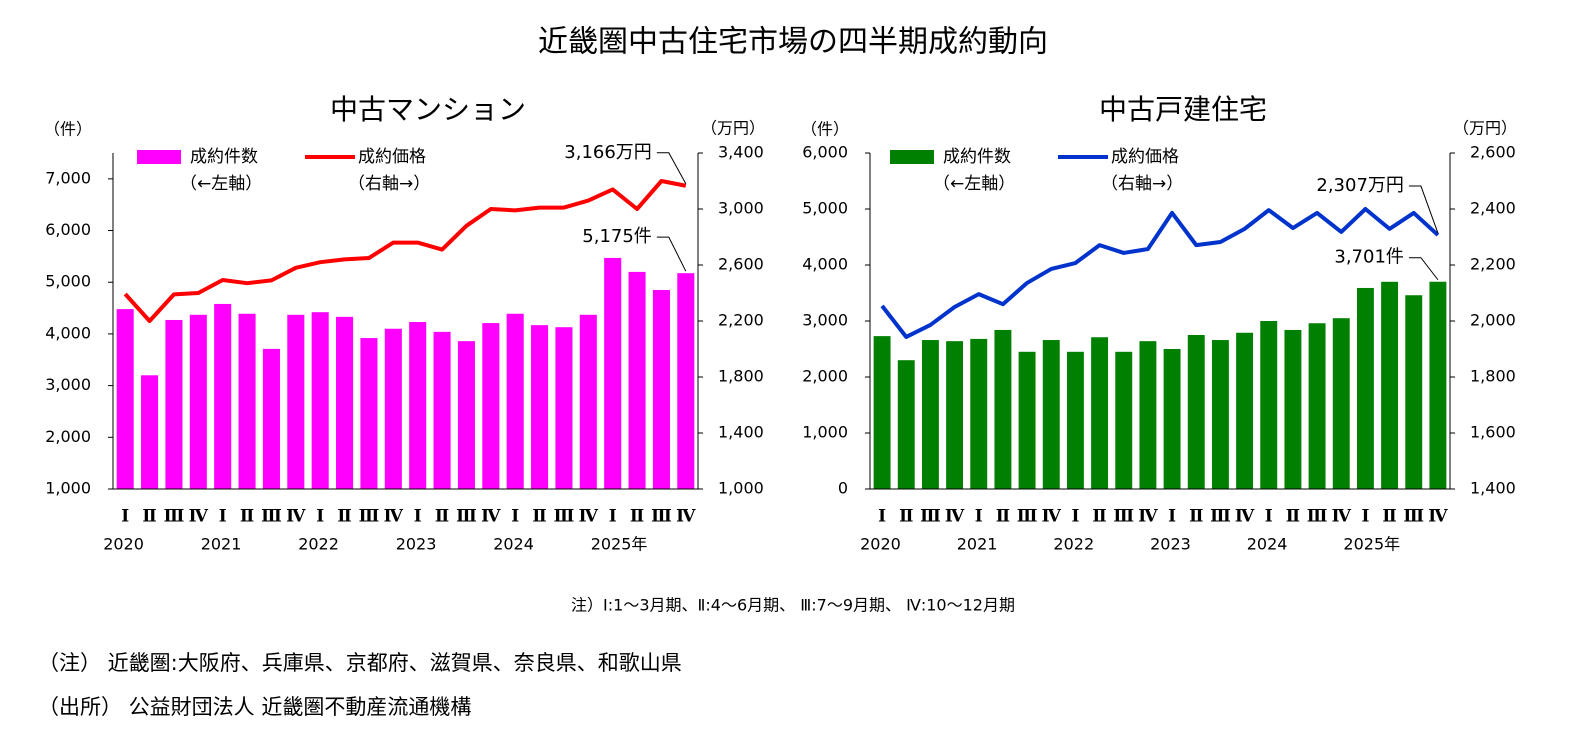  Describe the element at coordinates (741, 264) in the screenshot. I see `y2-tick-label: 2,600` at that location.